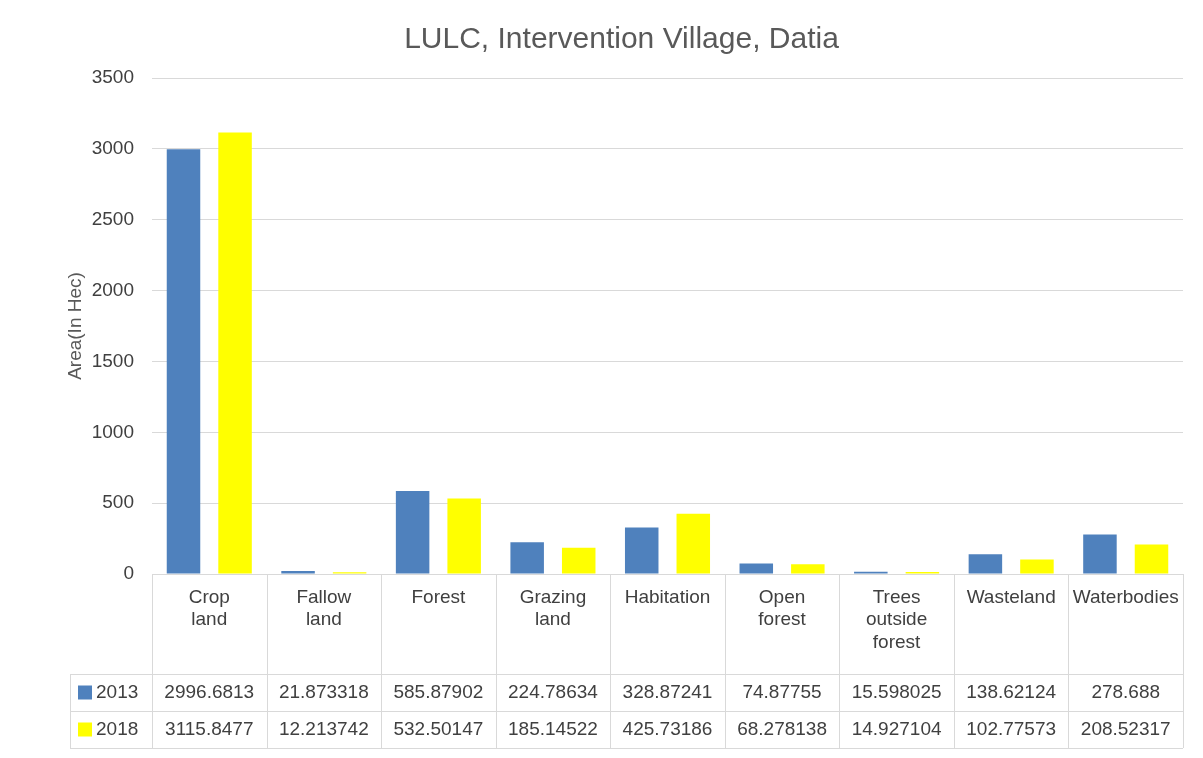 The height and width of the screenshot is (758, 1203). I want to click on x-tick-label: Wasteland, so click(1011, 596).